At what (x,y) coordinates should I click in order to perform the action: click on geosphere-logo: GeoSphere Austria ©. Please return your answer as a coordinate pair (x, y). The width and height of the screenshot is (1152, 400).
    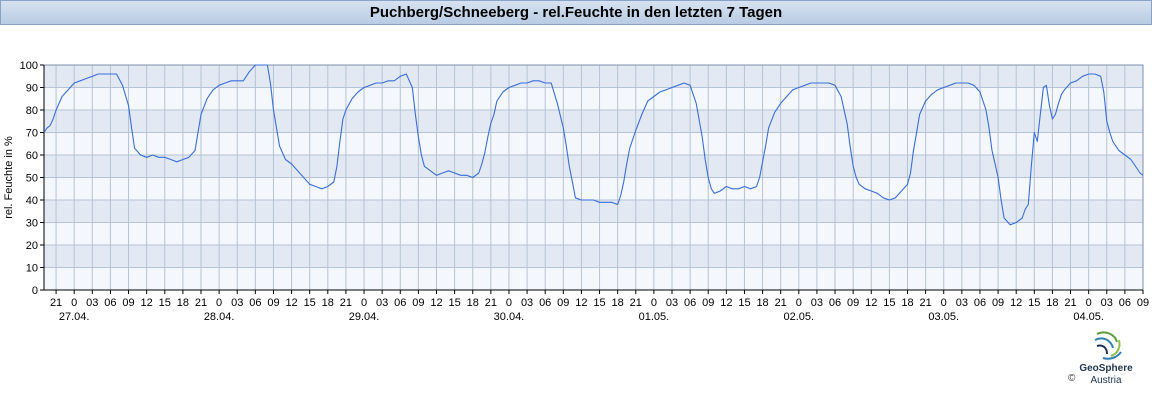
    Looking at the image, I should click on (1106, 363).